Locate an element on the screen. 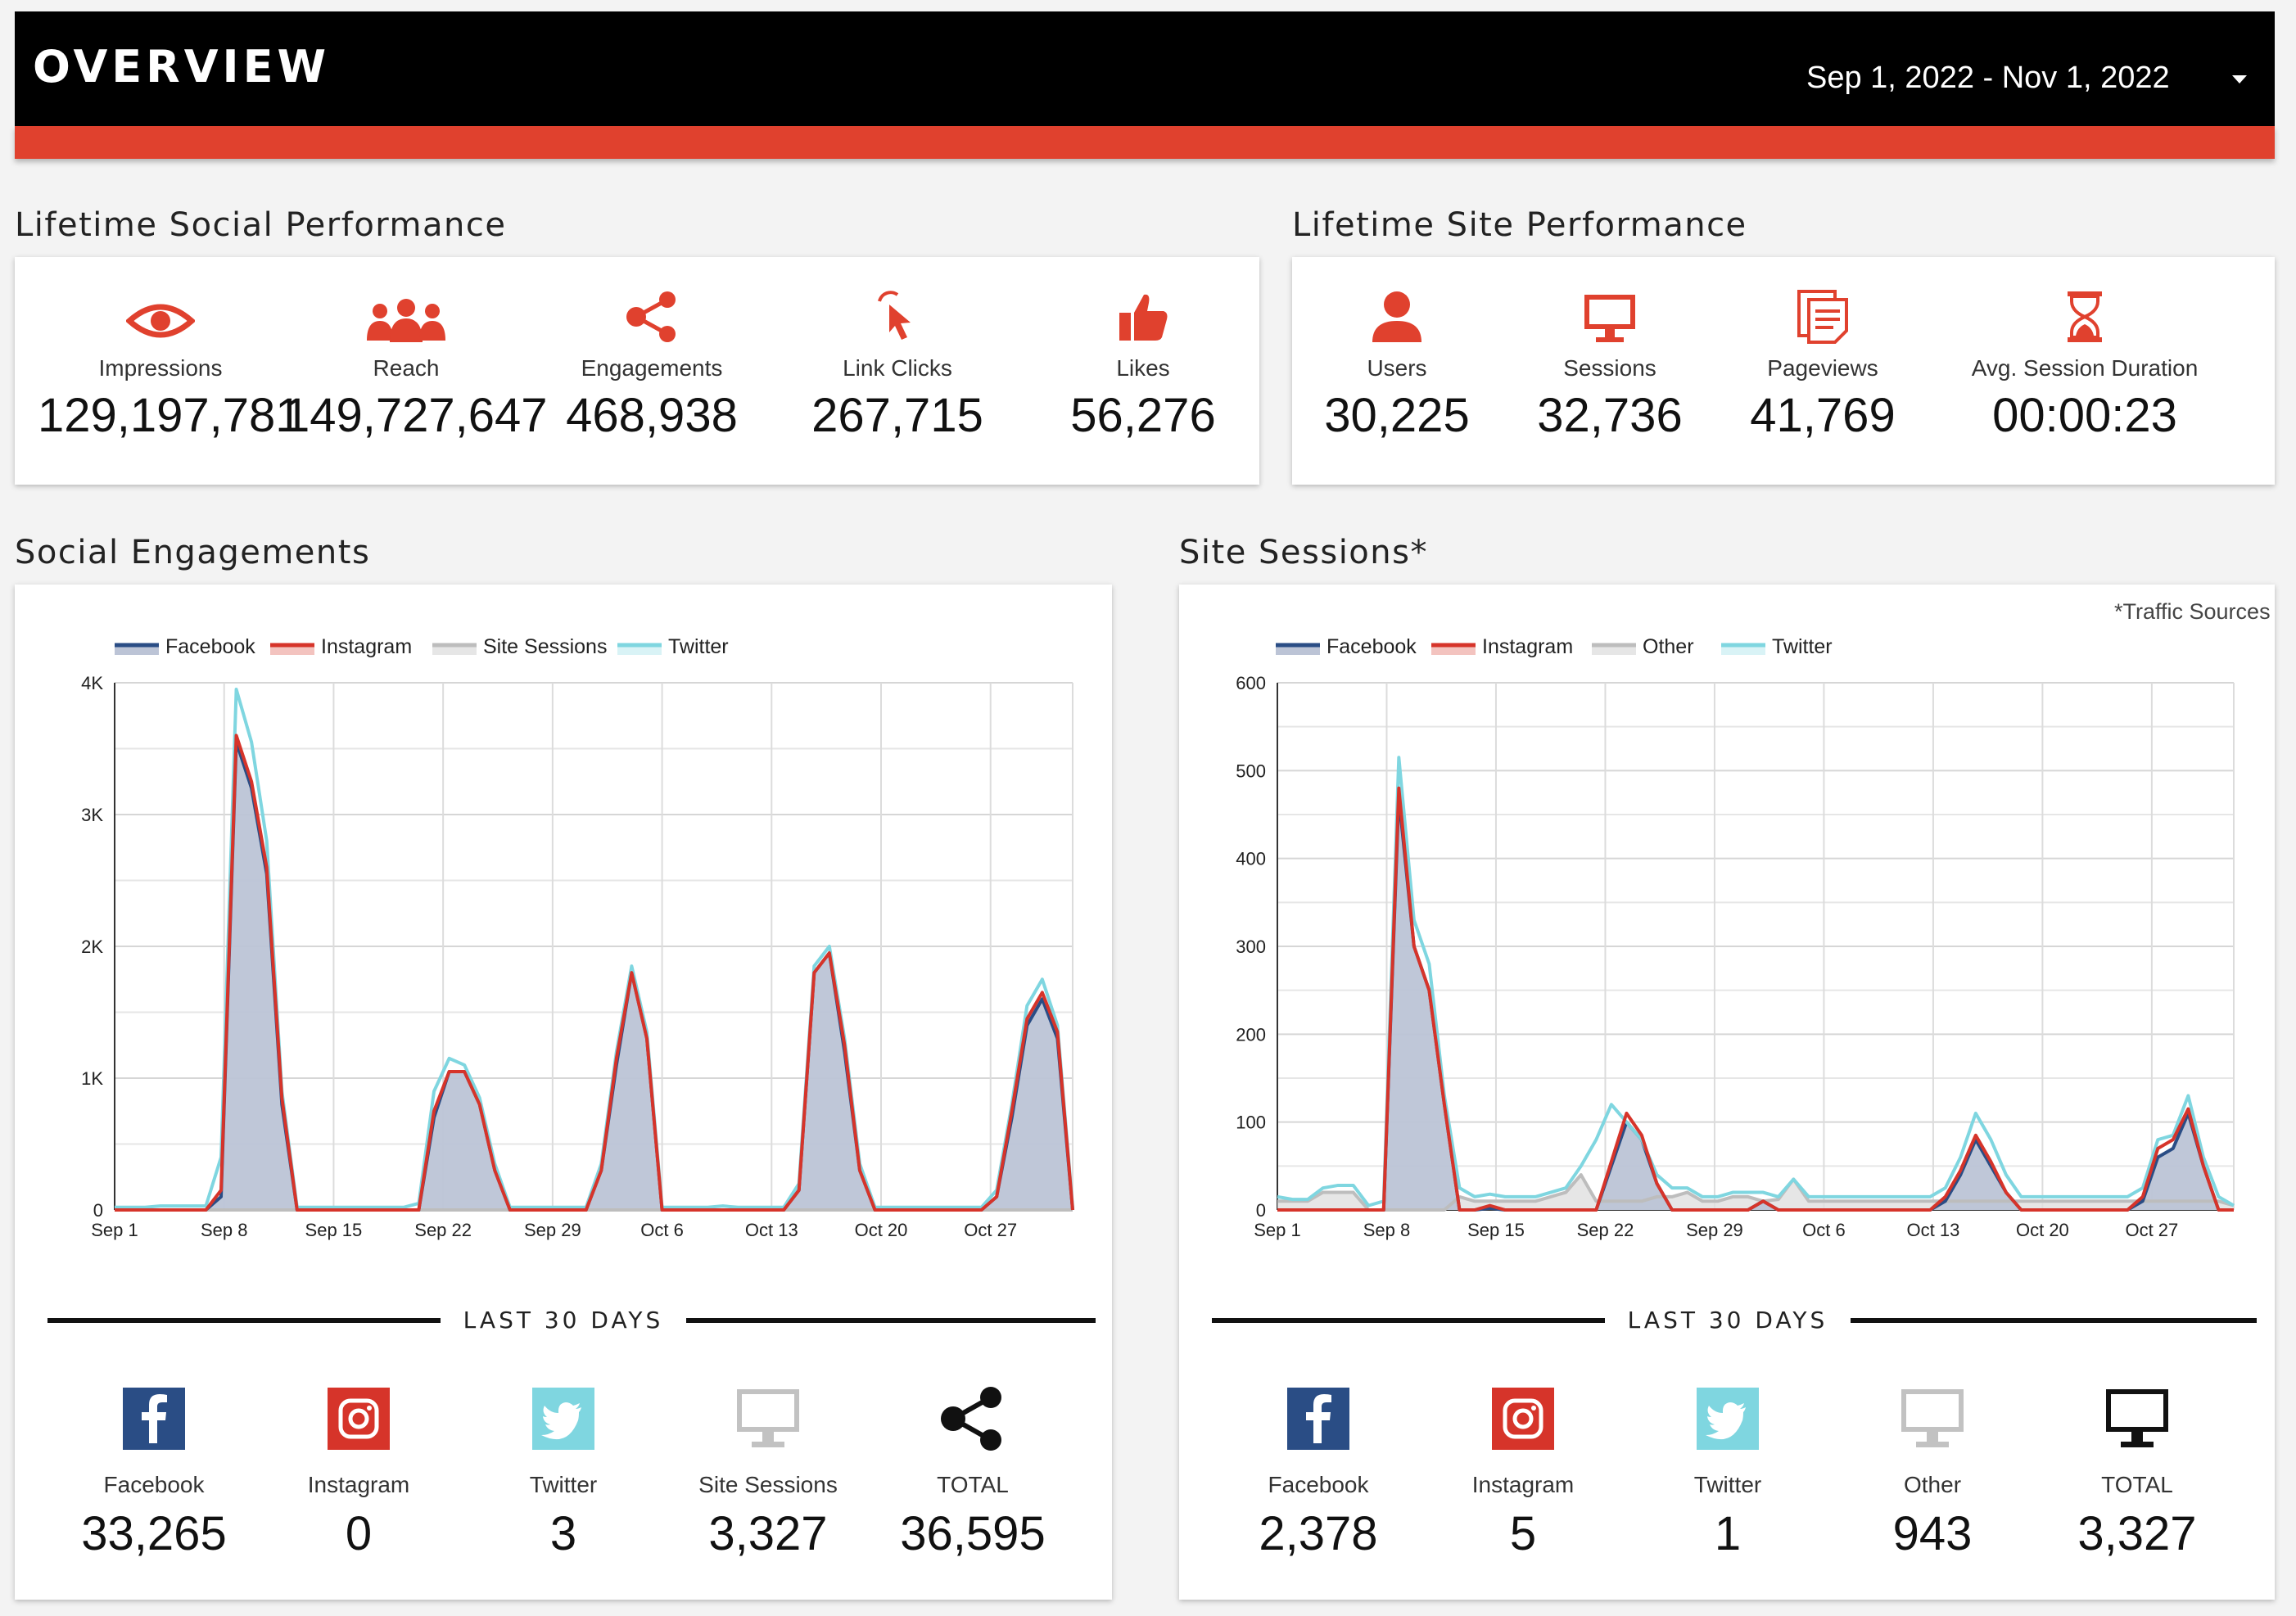 The width and height of the screenshot is (2296, 1616). social-engagements-title: Social Engagements is located at coordinates (193, 553).